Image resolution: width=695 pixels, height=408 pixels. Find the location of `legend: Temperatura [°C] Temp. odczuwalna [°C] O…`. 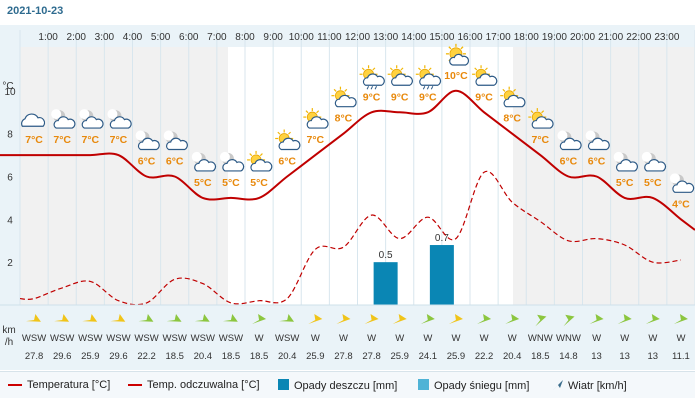

legend: Temperatura [°C] Temp. odczuwalna [°C] O… is located at coordinates (347, 384).